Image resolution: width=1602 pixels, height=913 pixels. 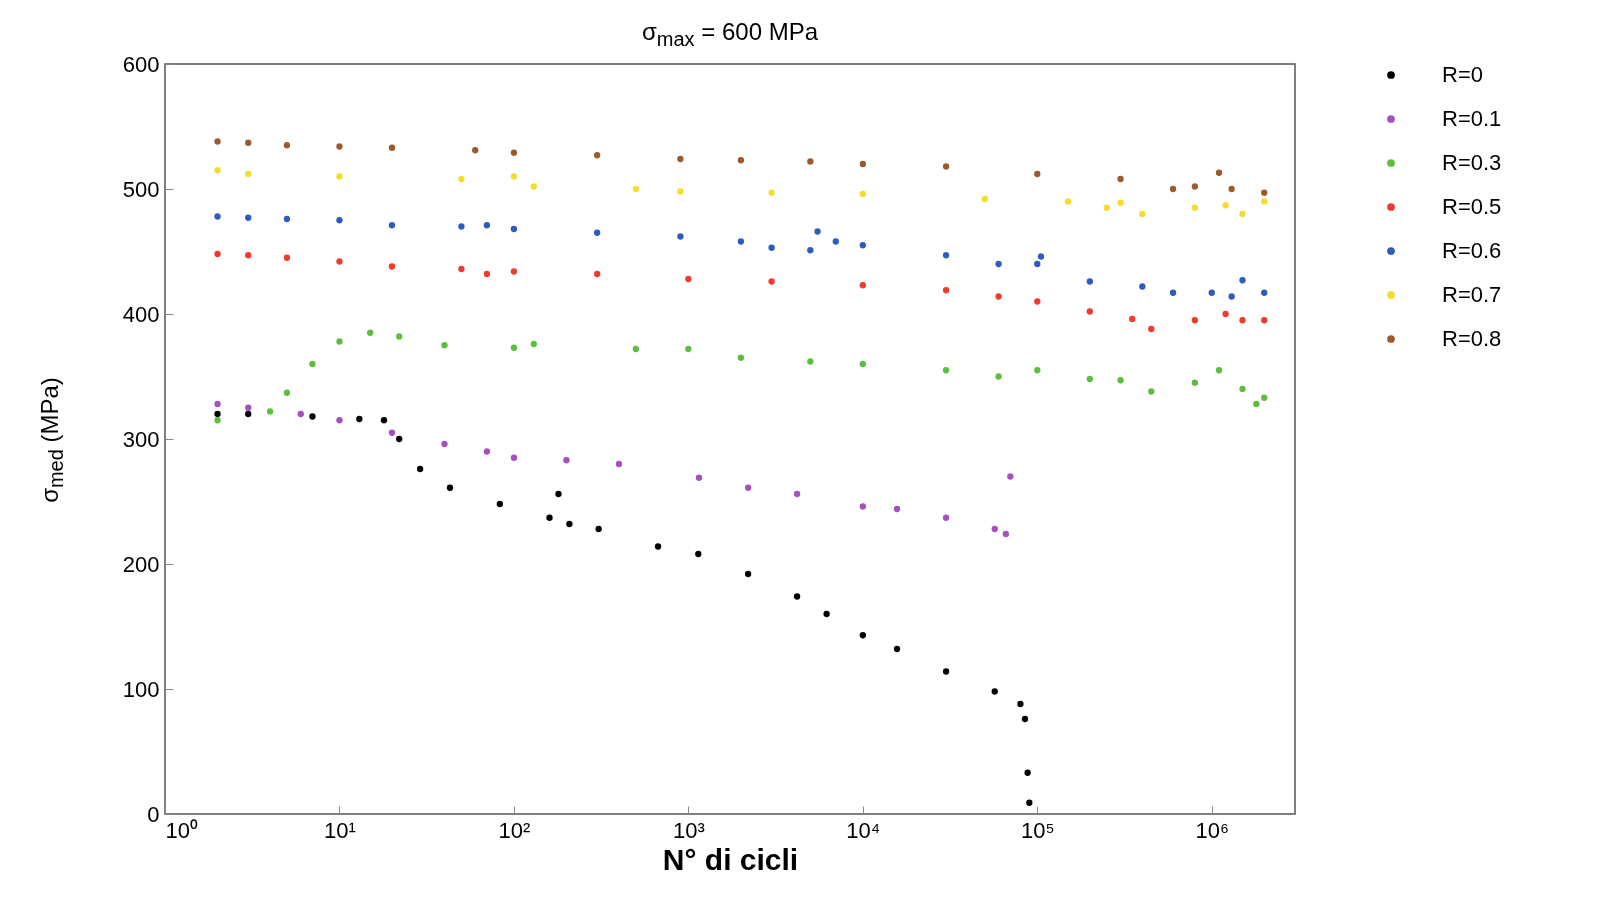 I want to click on x-axis-title: N° di cicli, so click(x=730, y=859).